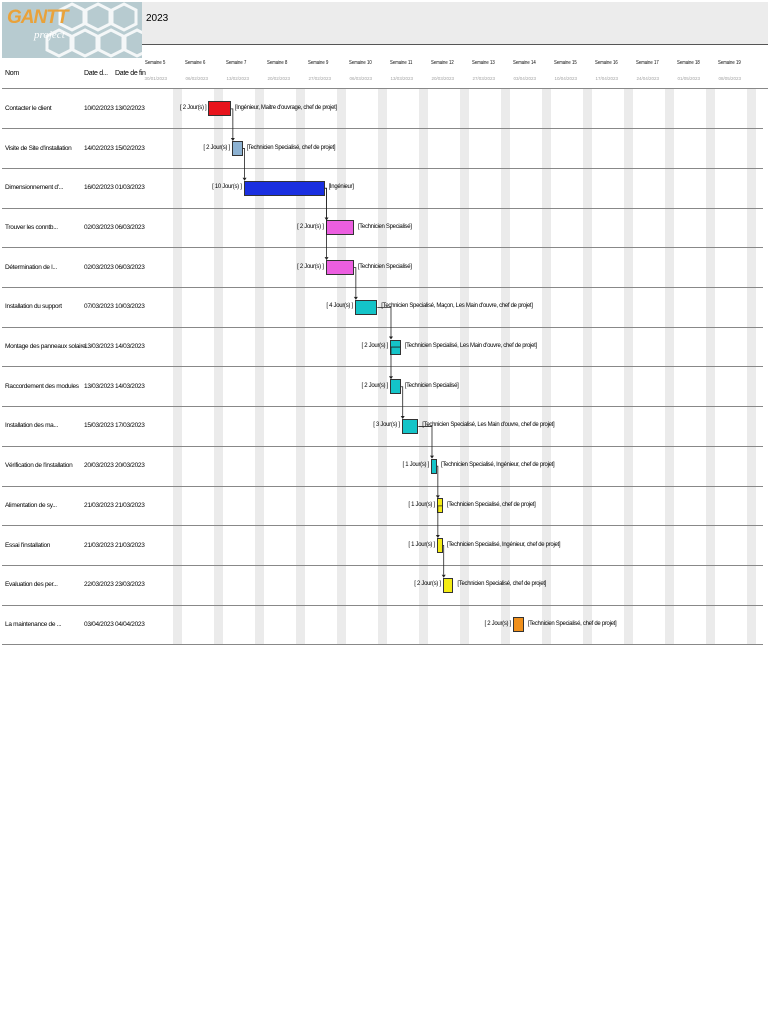 This screenshot has height=1024, width=768. Describe the element at coordinates (38, 148) in the screenshot. I see `task-name: Visite de Site d'installation` at that location.